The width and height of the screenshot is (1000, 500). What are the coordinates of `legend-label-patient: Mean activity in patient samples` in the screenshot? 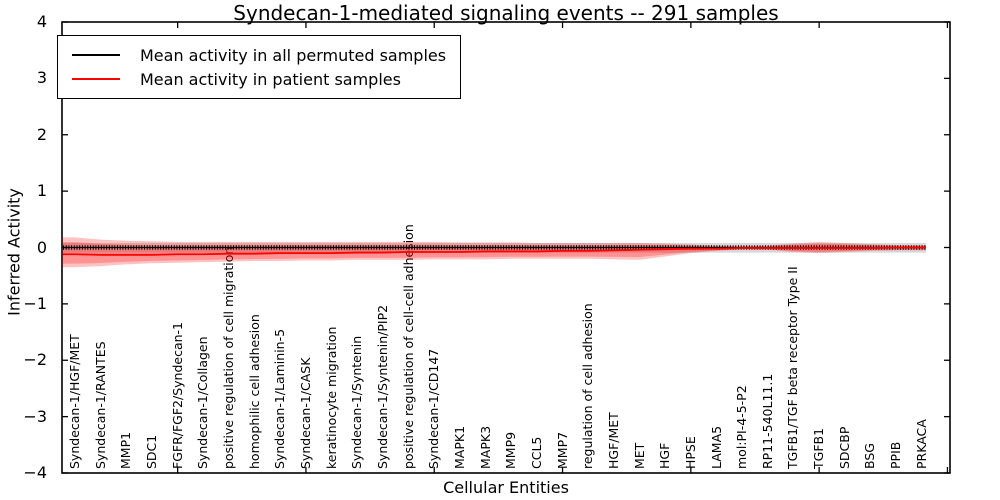 It's located at (270, 79).